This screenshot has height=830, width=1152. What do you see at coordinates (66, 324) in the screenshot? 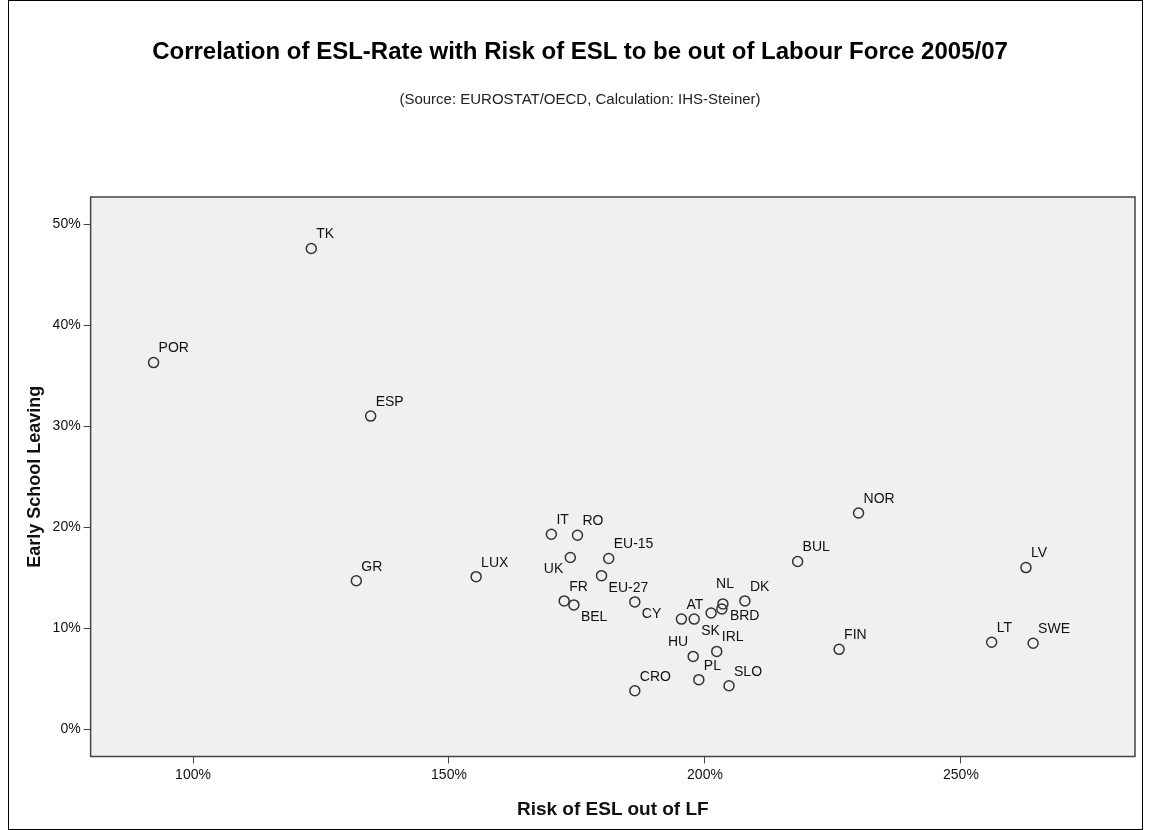
I see `y-tick-label: 40%` at bounding box center [66, 324].